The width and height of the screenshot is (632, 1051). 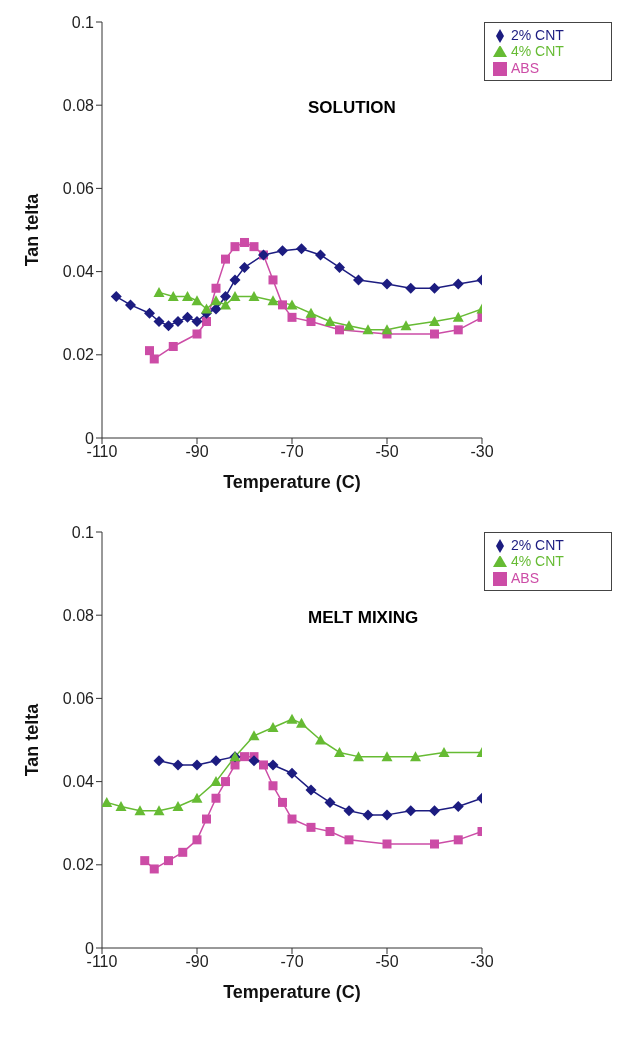 I want to click on x-tick-label: -50, so click(x=387, y=452).